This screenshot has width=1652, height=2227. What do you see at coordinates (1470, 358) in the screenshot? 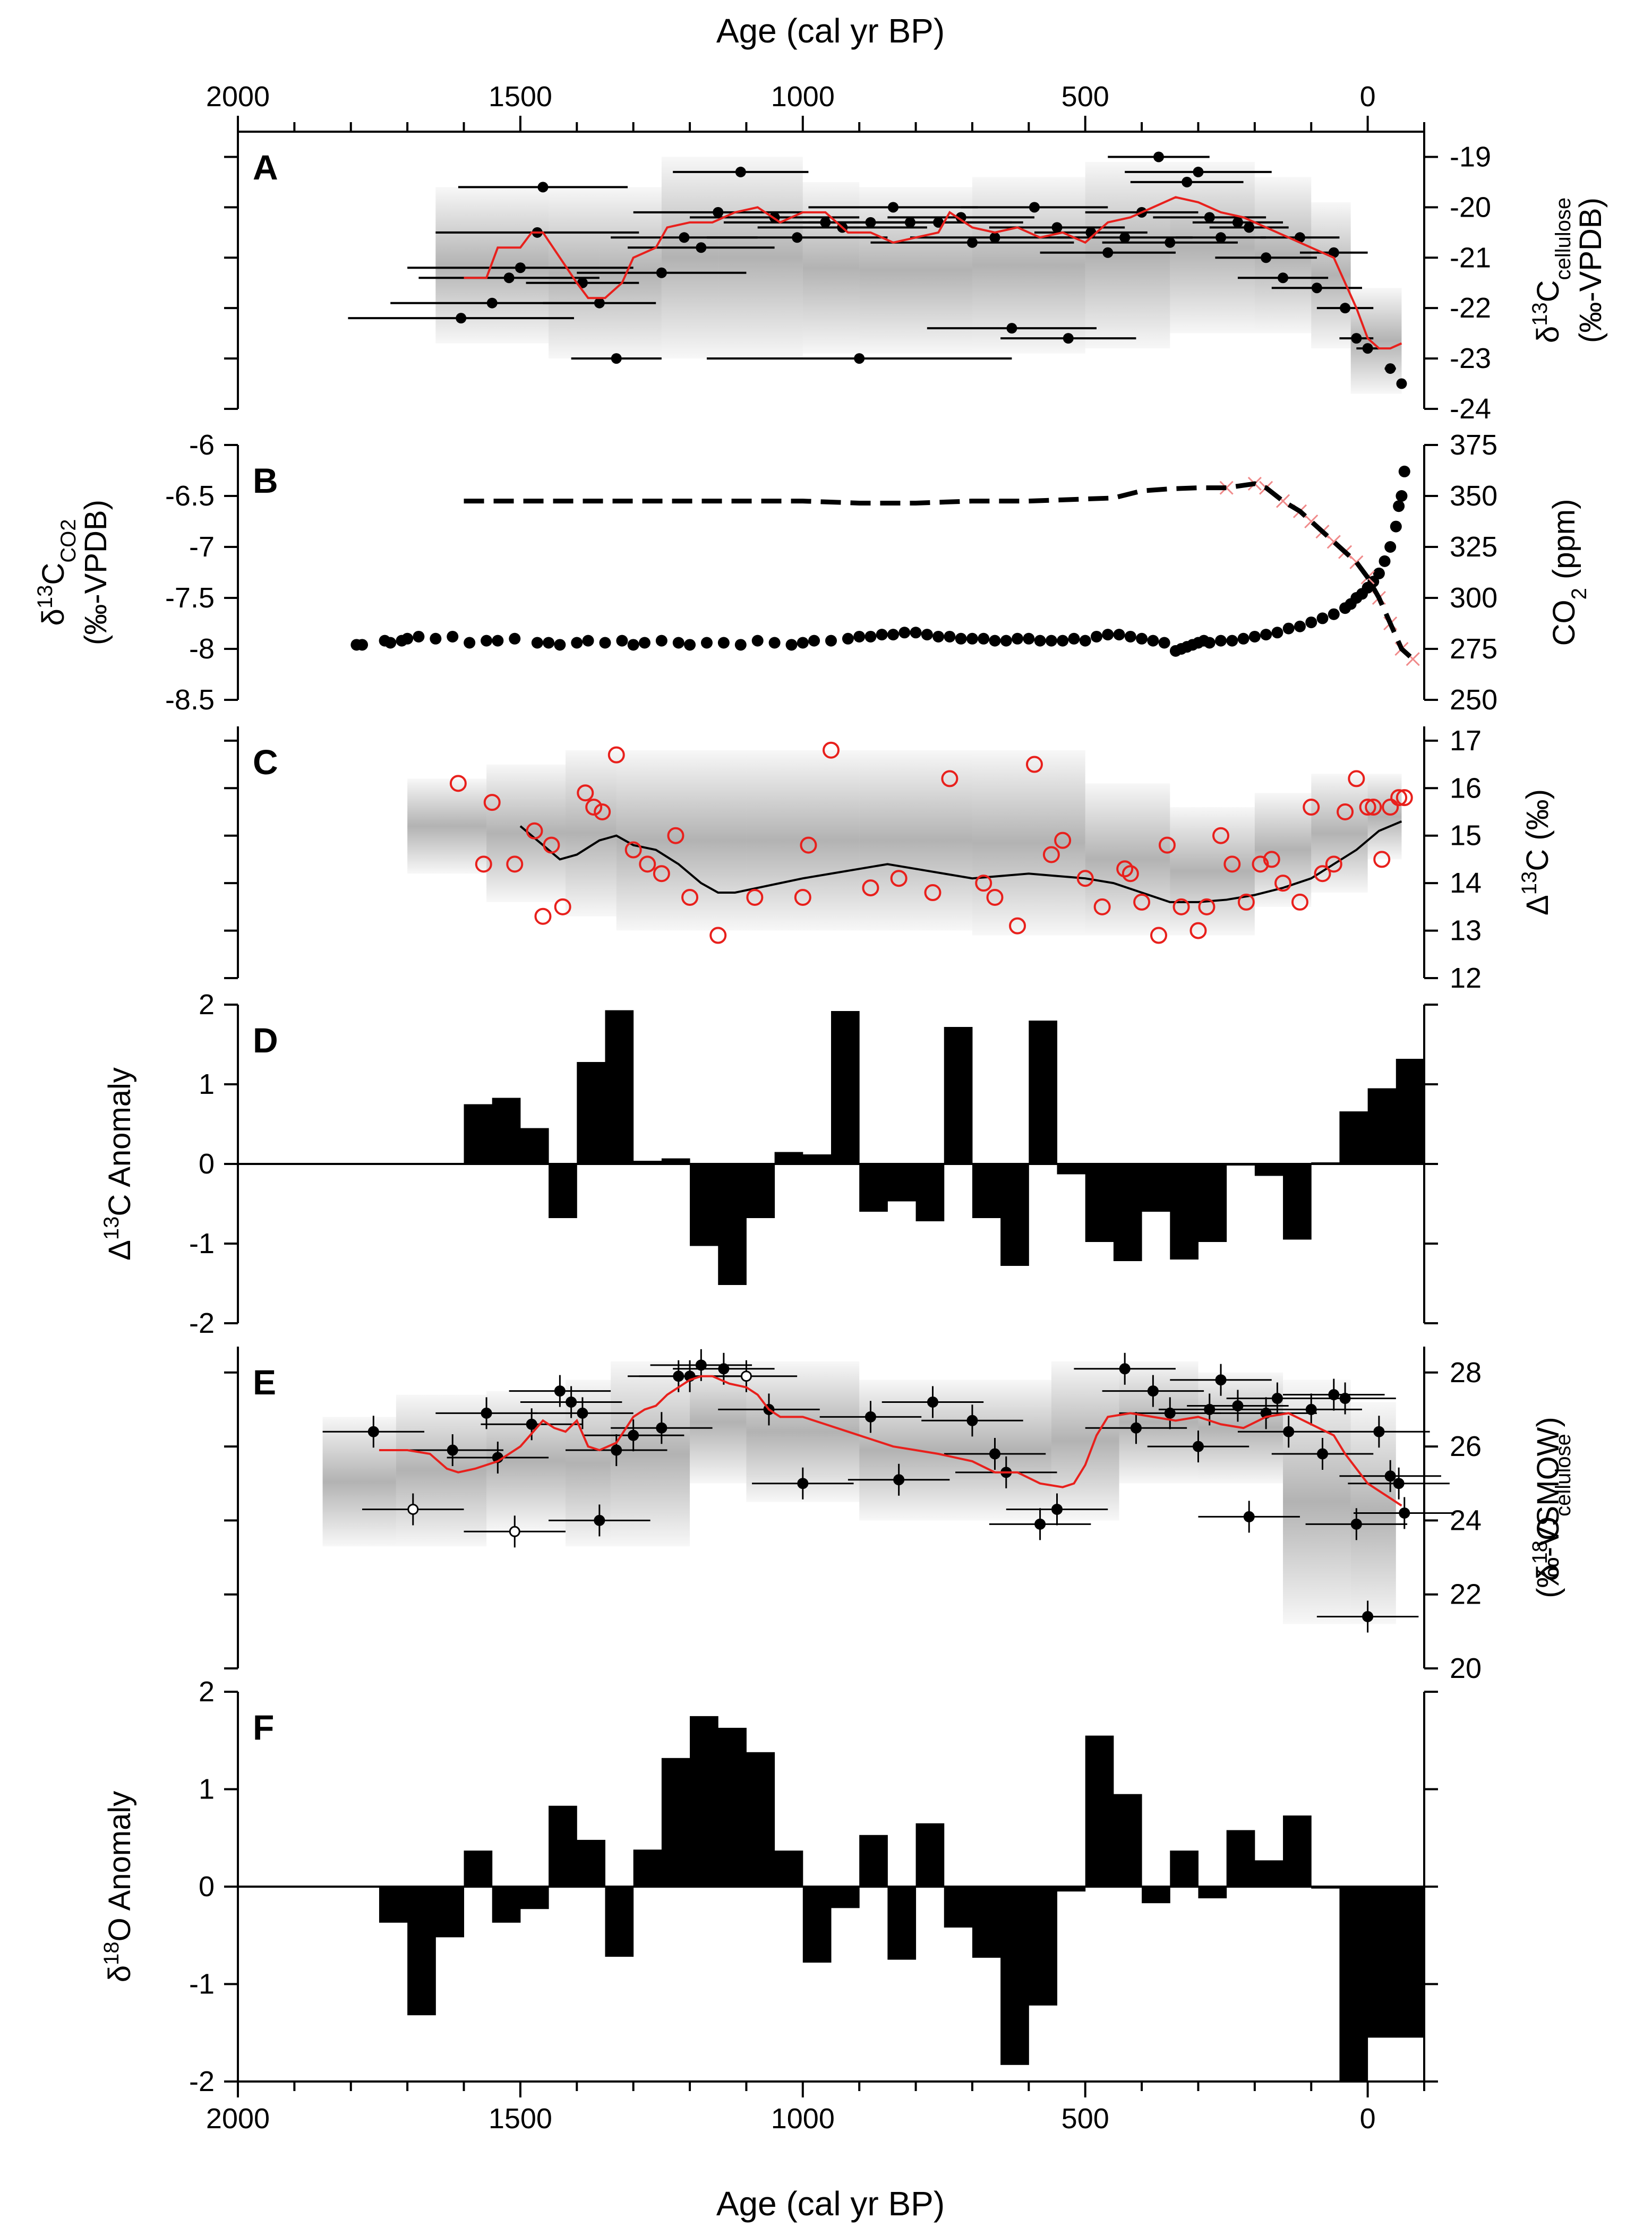
I see `right-y-tick-label: -23` at bounding box center [1470, 358].